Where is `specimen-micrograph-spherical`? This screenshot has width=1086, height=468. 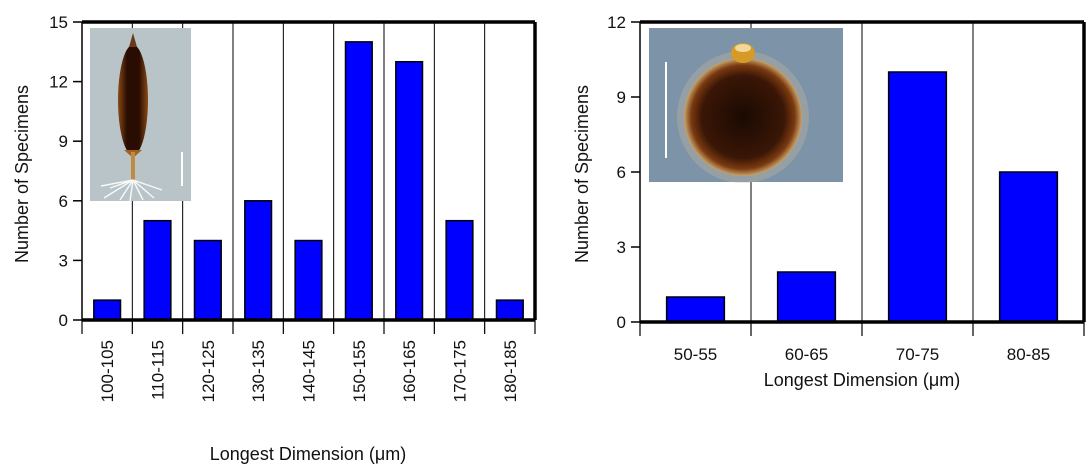 specimen-micrograph-spherical is located at coordinates (746, 105).